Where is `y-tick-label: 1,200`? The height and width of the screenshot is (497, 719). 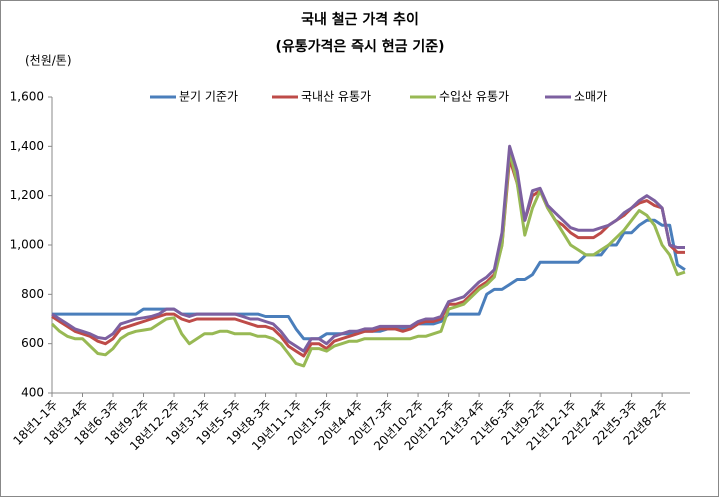 y-tick-label: 1,200 is located at coordinates (27, 195).